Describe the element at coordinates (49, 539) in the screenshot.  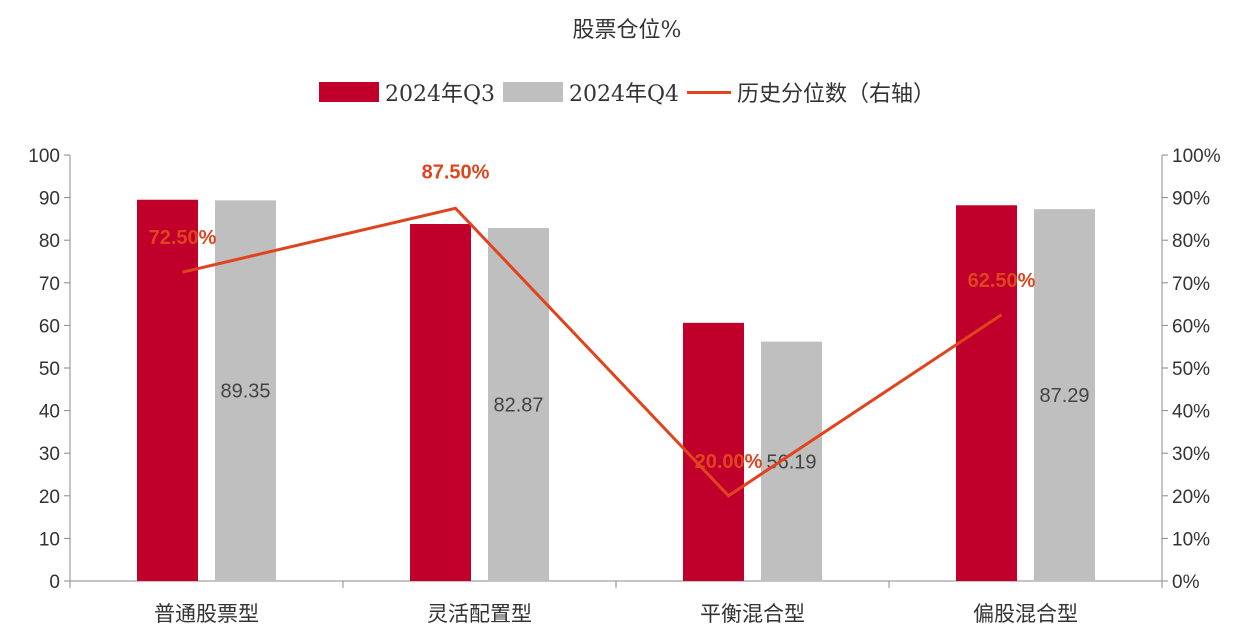
I see `y-tick-label-left: 10` at that location.